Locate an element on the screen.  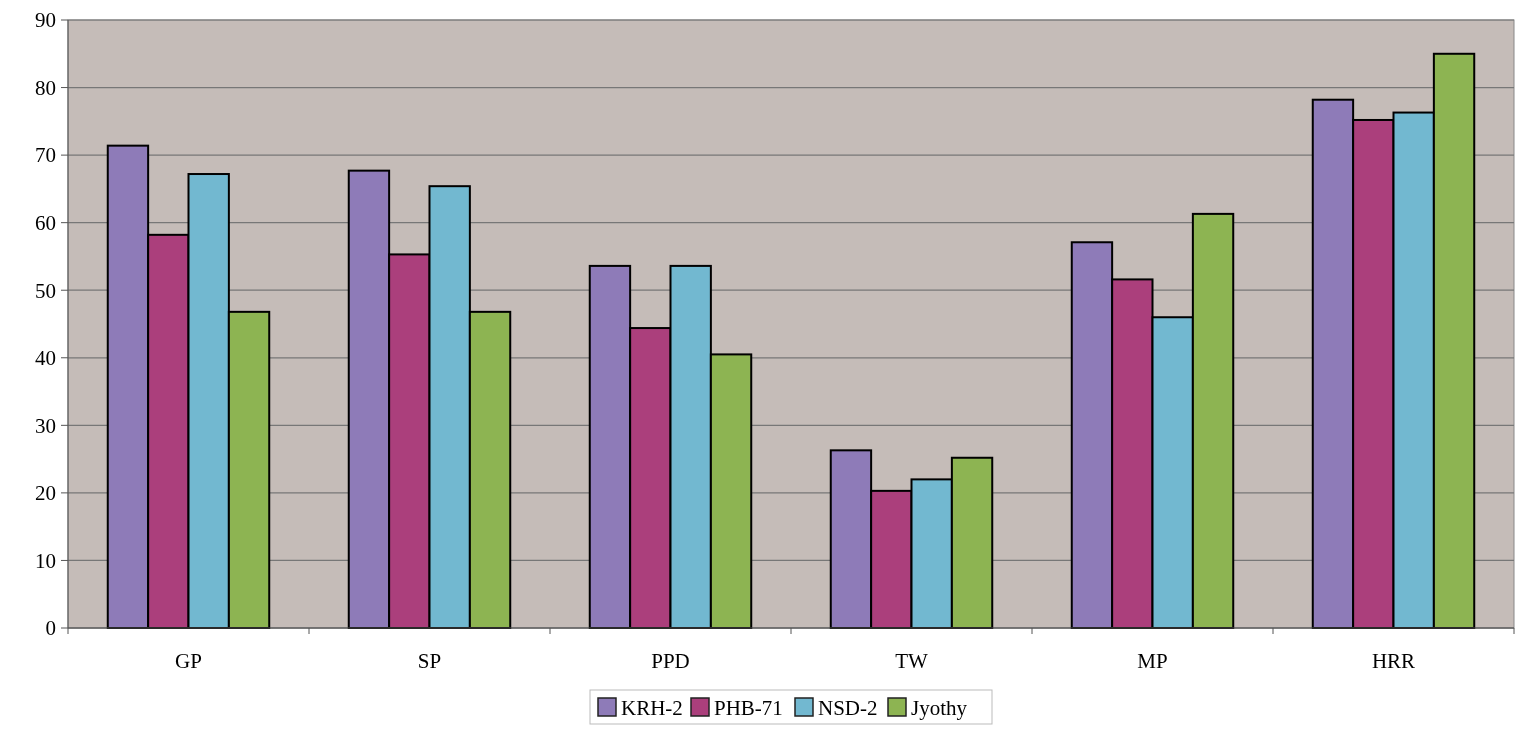
y-tick-label: 50 is located at coordinates (45, 290).